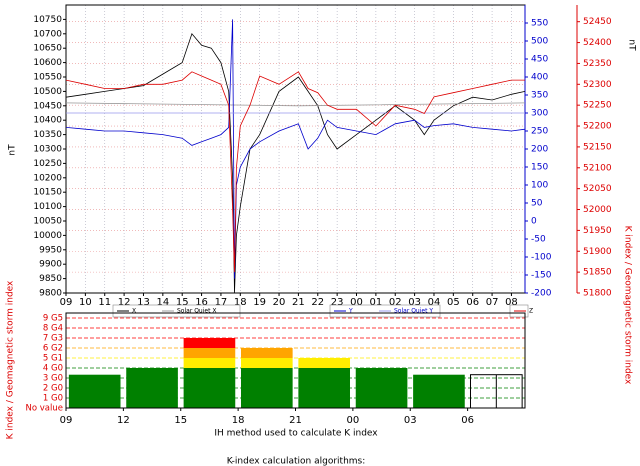  Describe the element at coordinates (47, 135) in the screenshot. I see `y-tick-label: 10350` at that location.